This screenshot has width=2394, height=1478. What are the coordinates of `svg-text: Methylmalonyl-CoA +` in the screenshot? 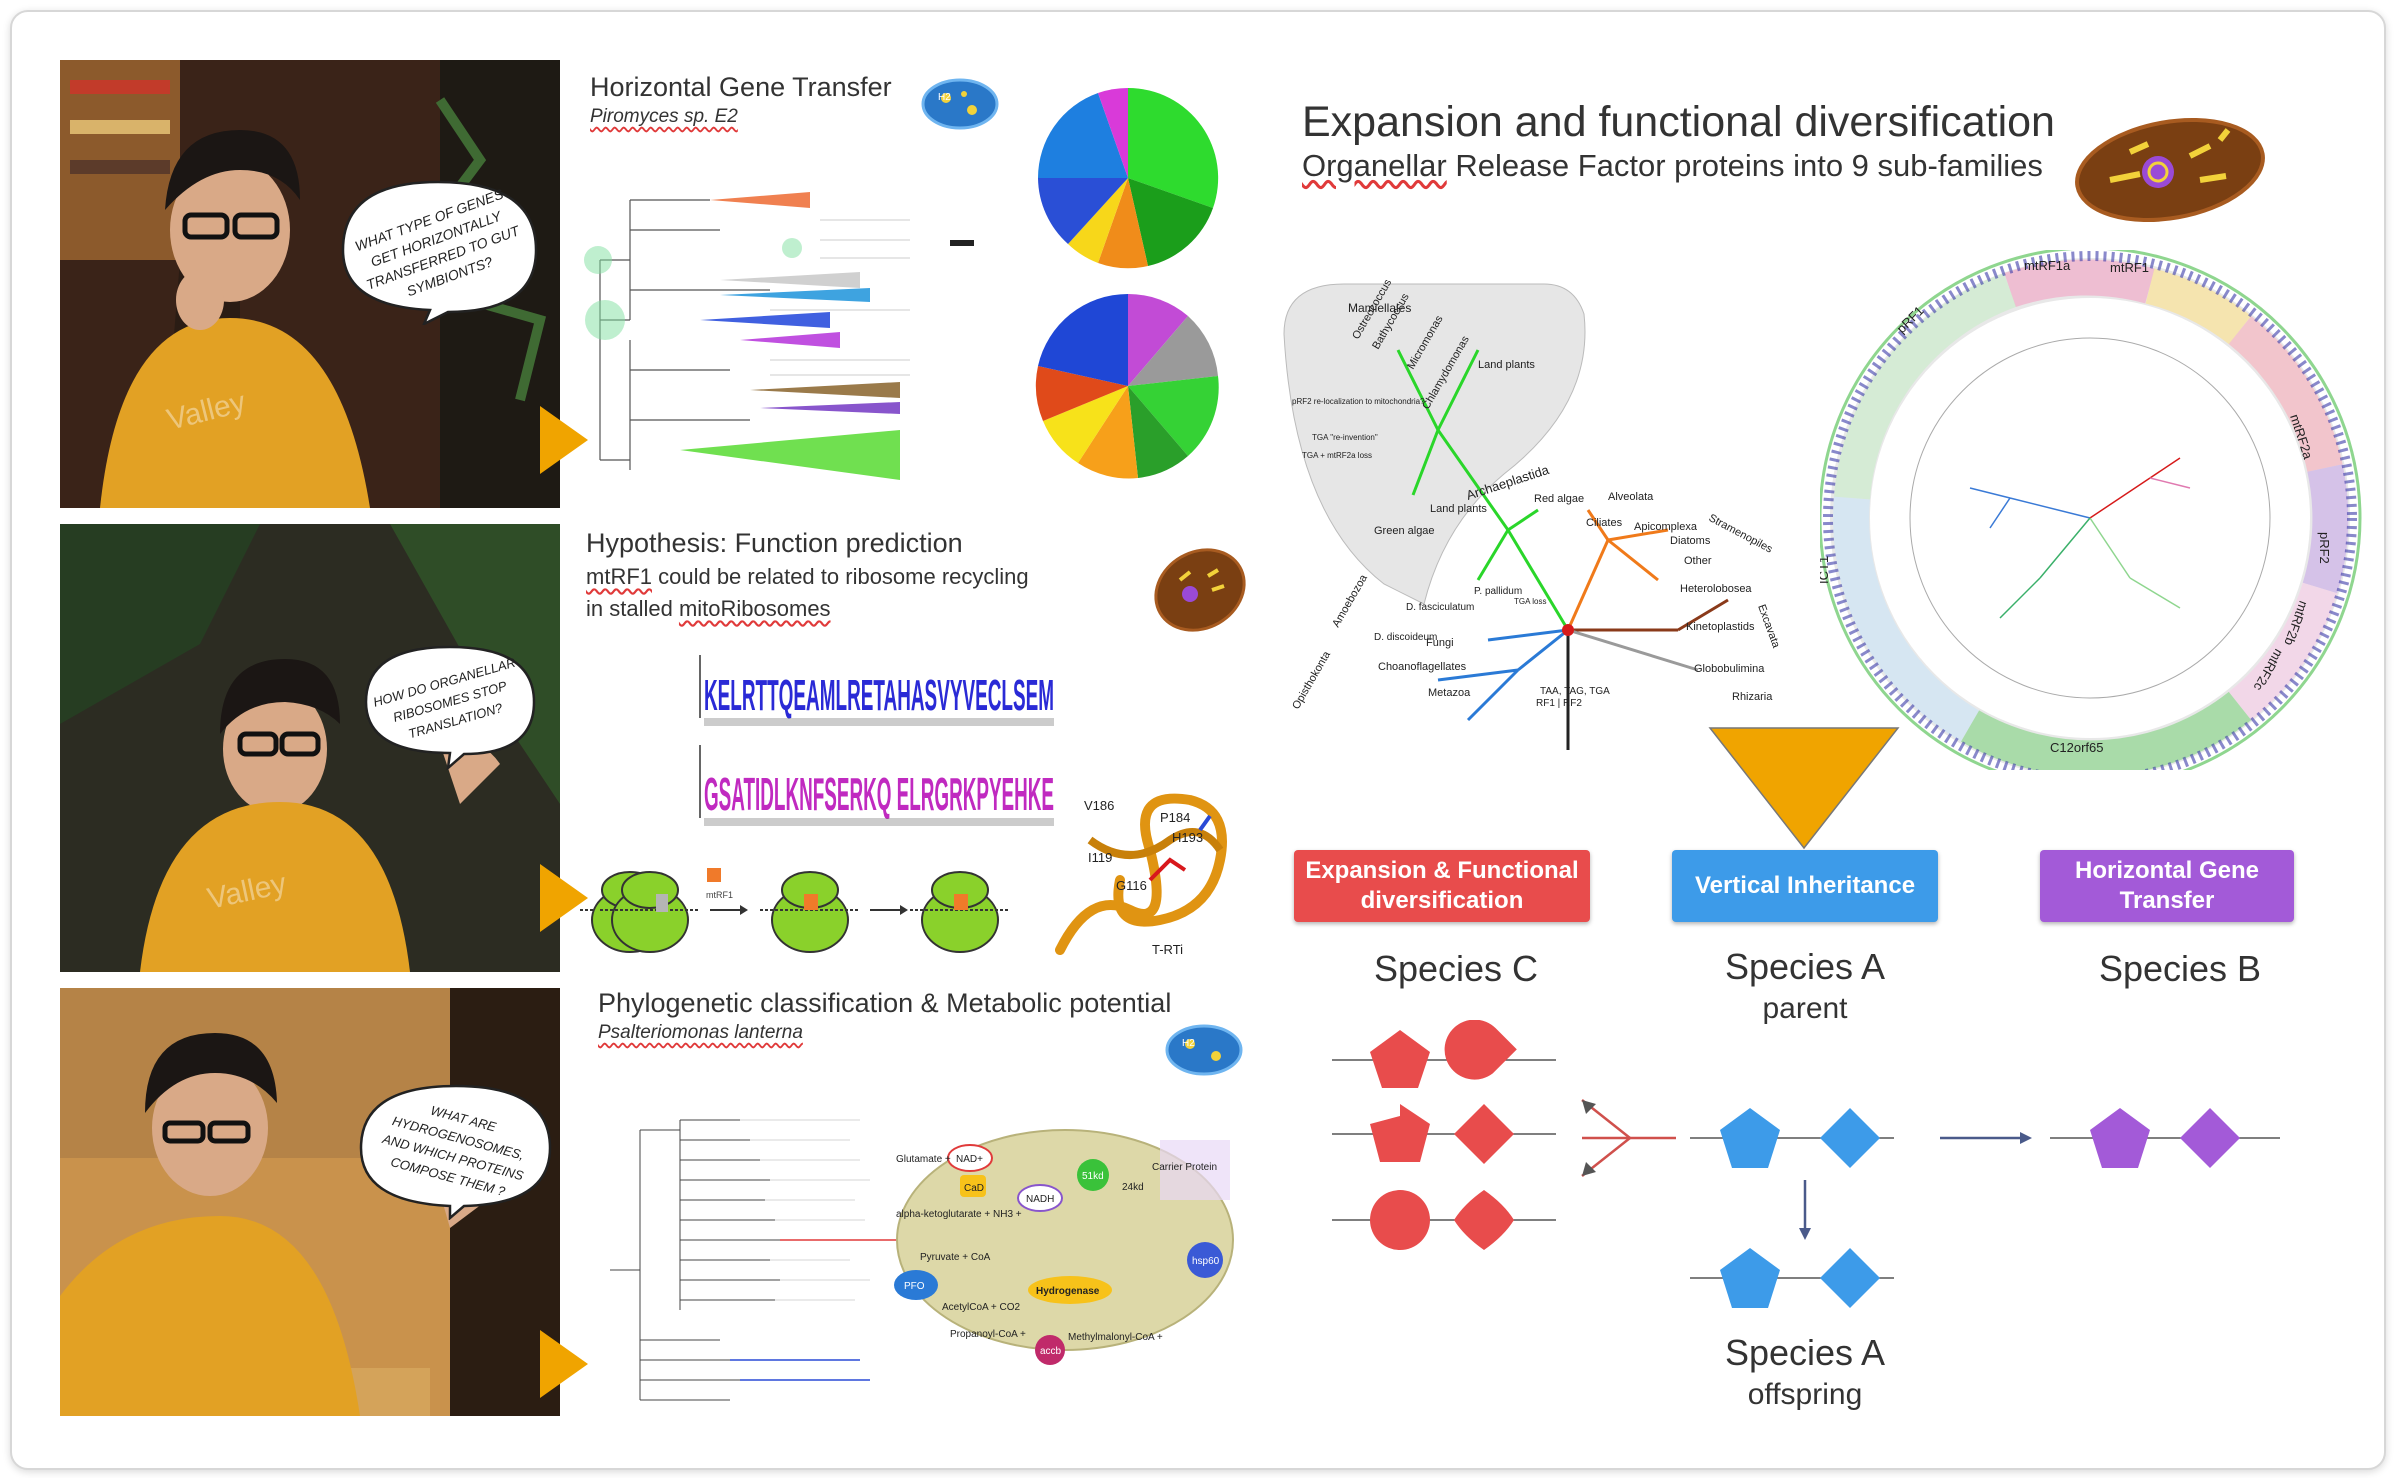 It's located at (1115, 1337).